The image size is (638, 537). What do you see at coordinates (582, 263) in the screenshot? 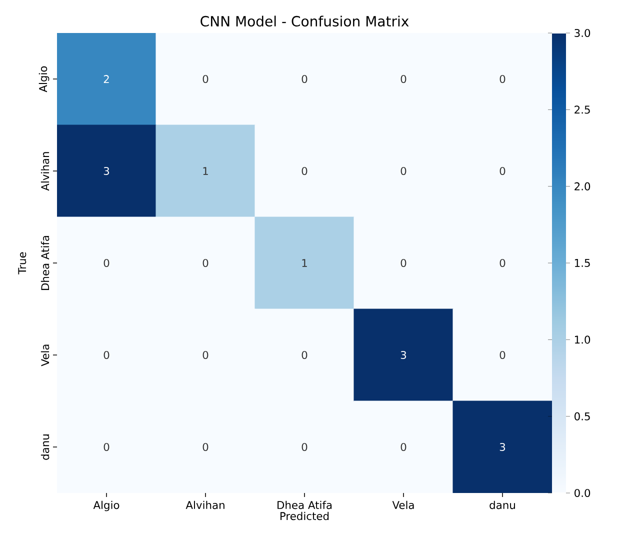
I see `color-bar-label: 1.5` at bounding box center [582, 263].